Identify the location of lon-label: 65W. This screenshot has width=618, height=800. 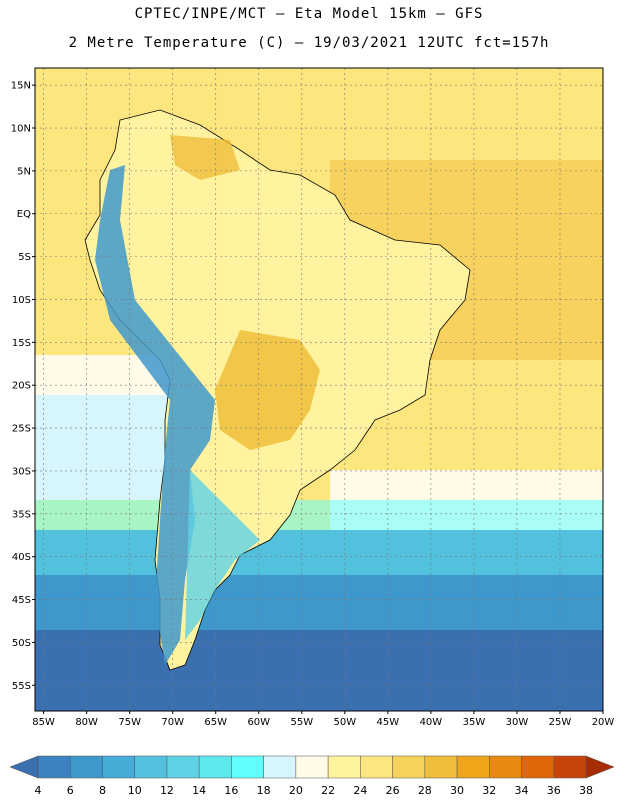
(215, 722).